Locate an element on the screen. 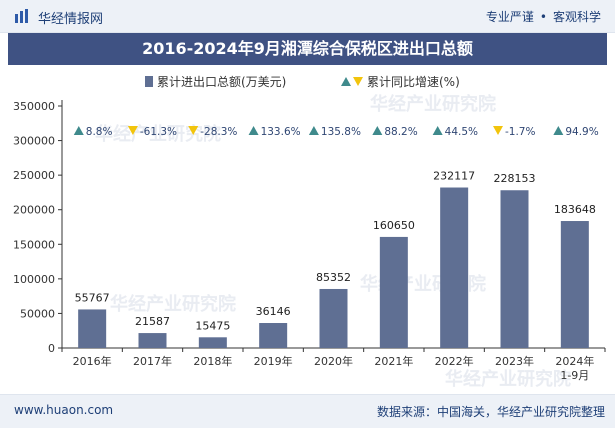 This screenshot has height=428, width=615. growth-rate-label: 8.8% is located at coordinates (99, 132).